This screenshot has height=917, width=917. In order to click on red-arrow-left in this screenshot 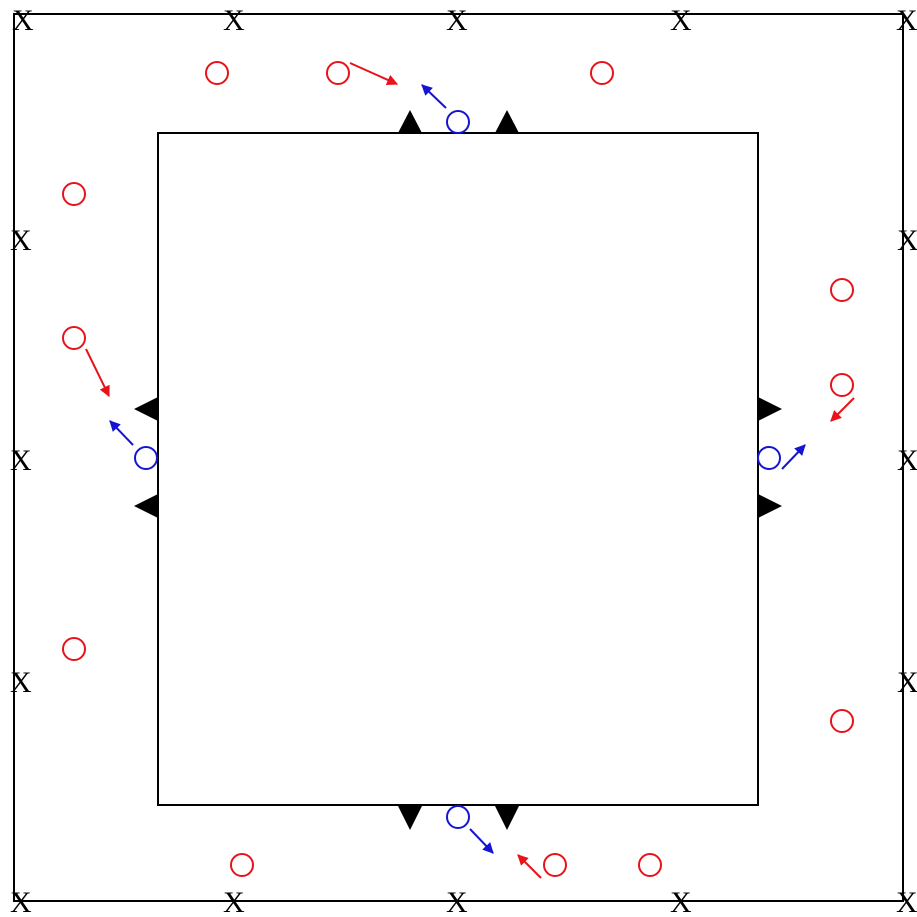, I will do `click(97, 372)`.